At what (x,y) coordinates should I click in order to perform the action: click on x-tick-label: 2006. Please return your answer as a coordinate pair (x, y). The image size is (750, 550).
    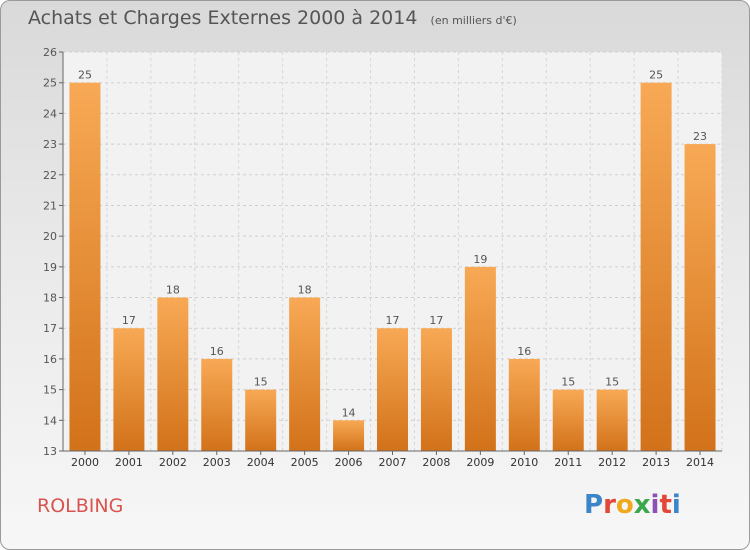
    Looking at the image, I should click on (349, 462).